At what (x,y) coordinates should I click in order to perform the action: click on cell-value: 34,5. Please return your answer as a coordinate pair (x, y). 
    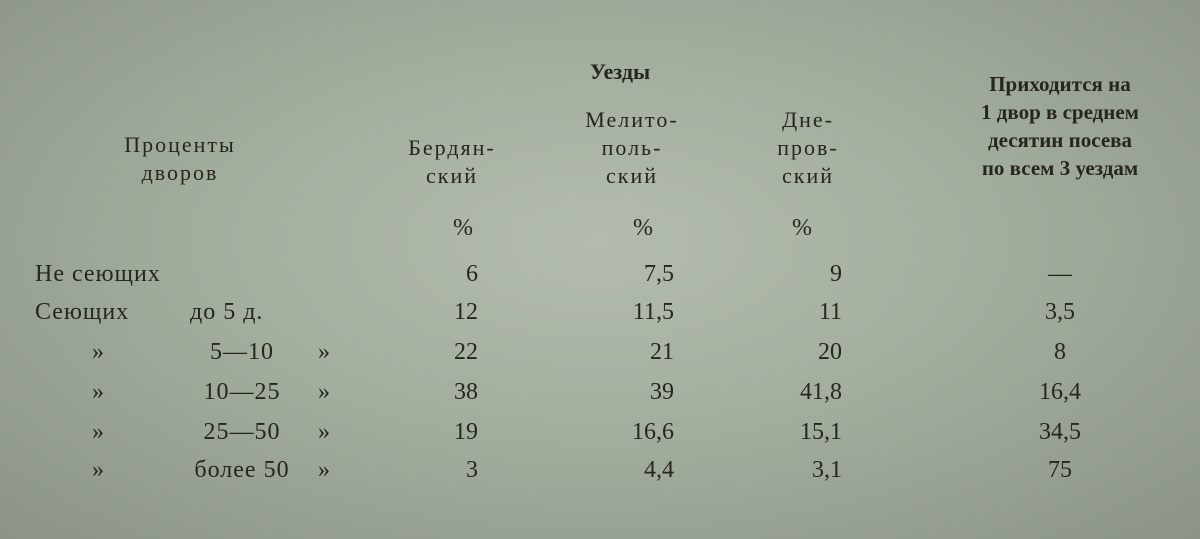
    Looking at the image, I should click on (1060, 432).